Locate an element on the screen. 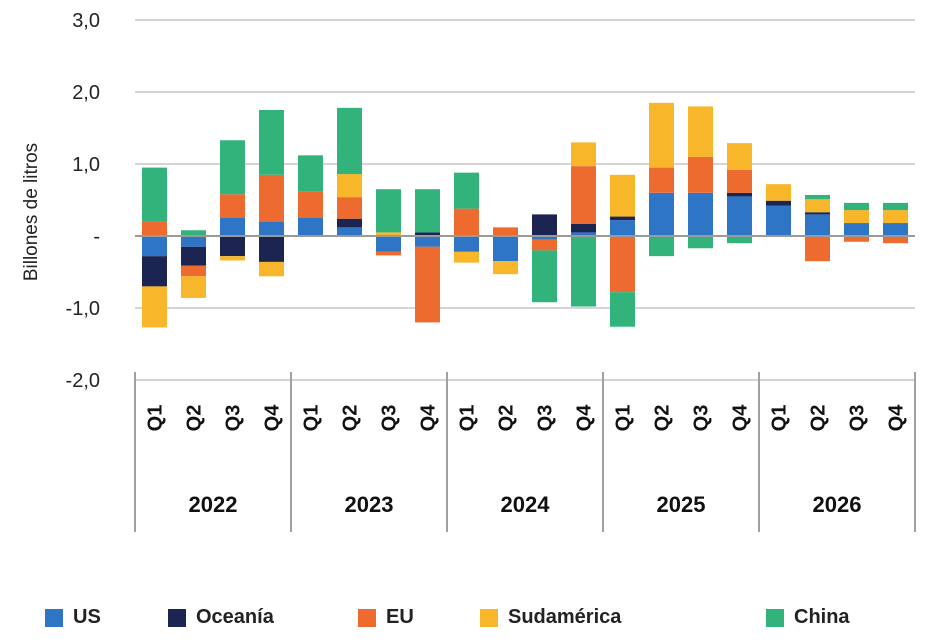 The width and height of the screenshot is (929, 644). legend-label: Oceanía is located at coordinates (235, 617).